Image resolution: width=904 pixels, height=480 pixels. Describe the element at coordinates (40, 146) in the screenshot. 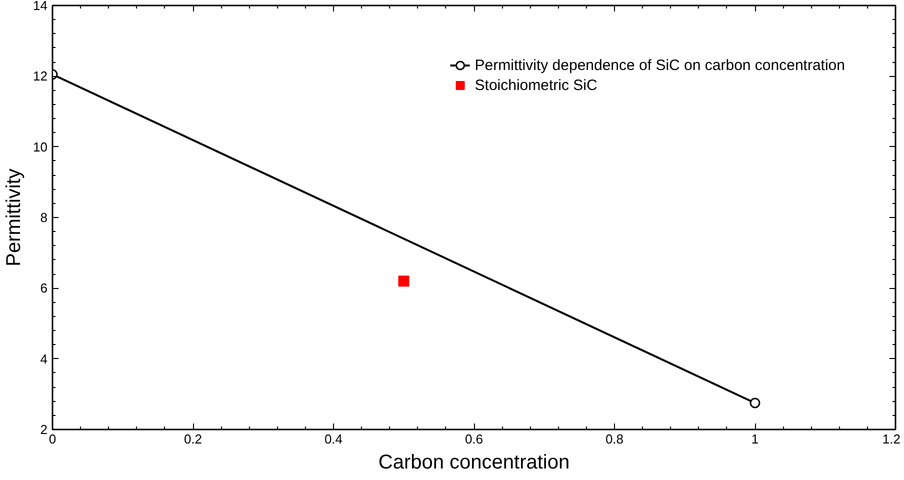

I see `y-tick-label: 10` at that location.